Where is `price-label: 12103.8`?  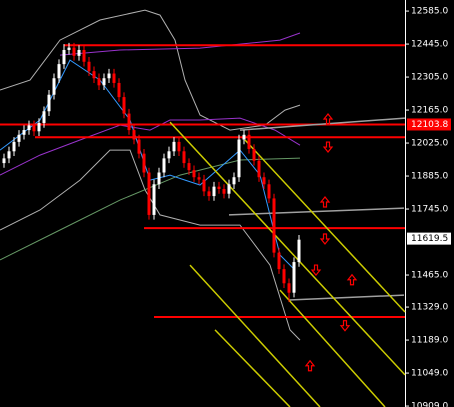
price-label: 12103.8 is located at coordinates (429, 125).